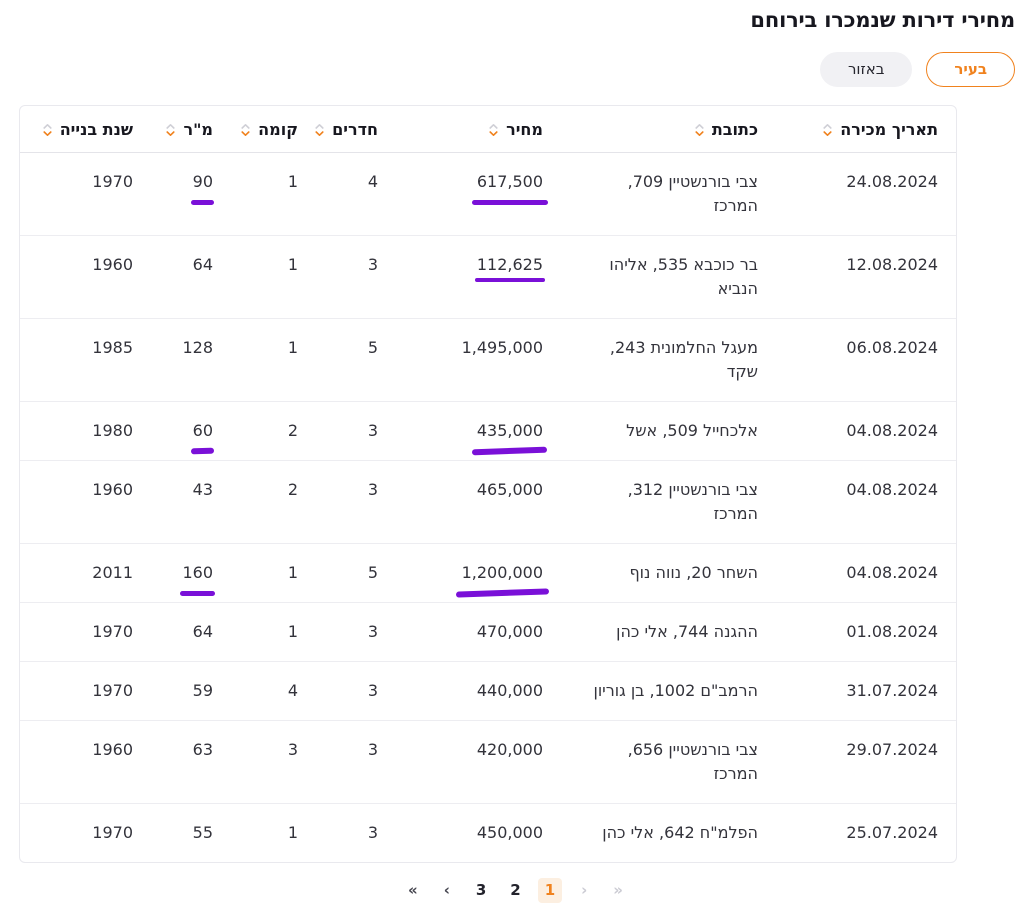 Image resolution: width=1029 pixels, height=903 pixels. What do you see at coordinates (866, 691) in the screenshot?
I see `cell-sale-date: 31.07.2024` at bounding box center [866, 691].